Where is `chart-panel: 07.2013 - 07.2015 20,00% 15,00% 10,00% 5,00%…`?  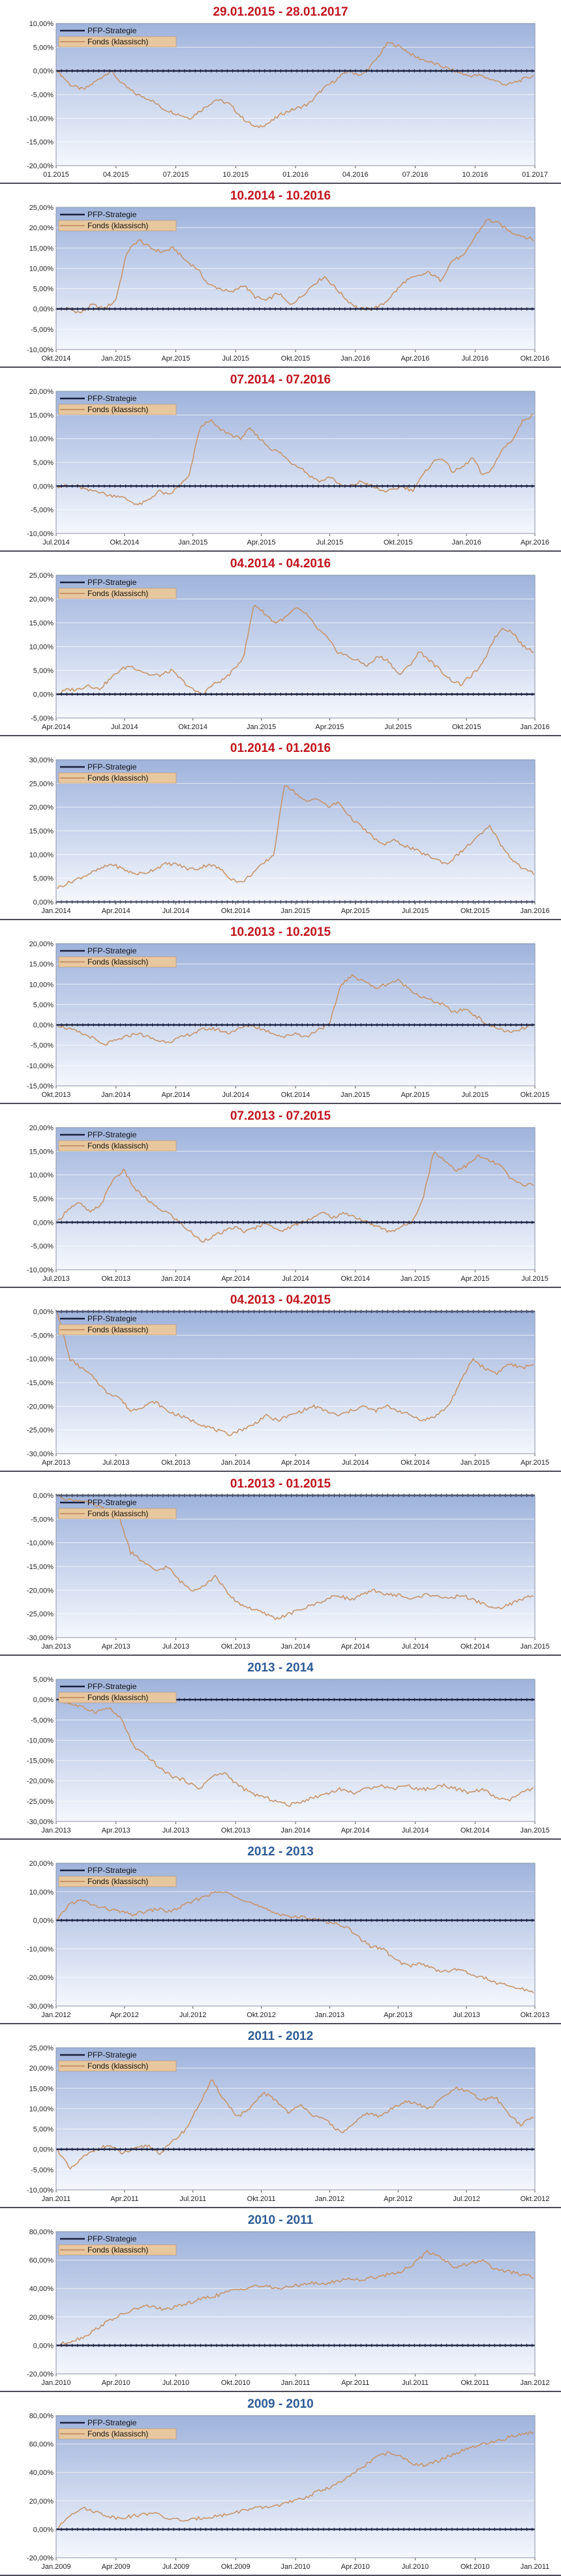
chart-panel: 07.2013 - 07.2015 20,00% 15,00% 10,00% 5,00%… is located at coordinates (280, 1196).